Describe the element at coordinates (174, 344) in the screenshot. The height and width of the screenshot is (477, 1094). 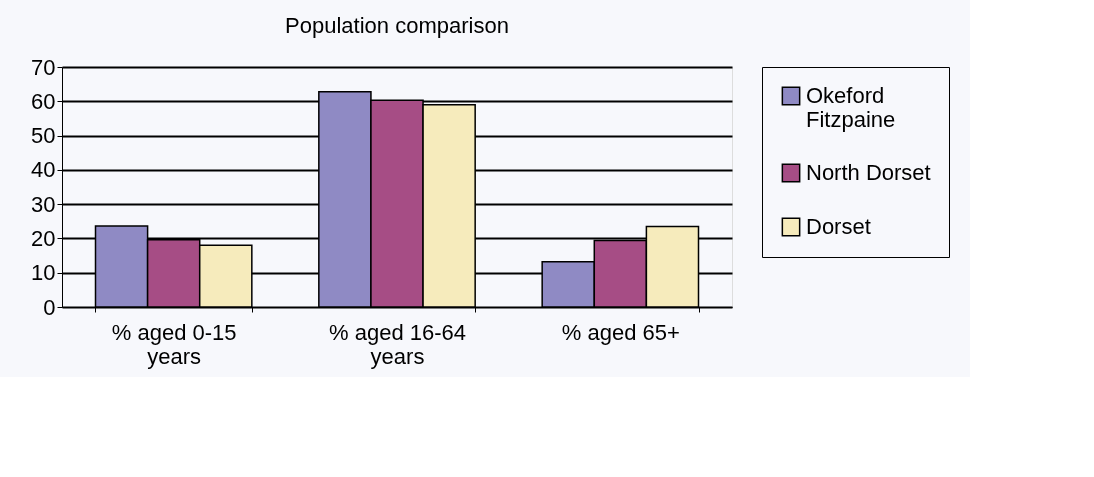
I see `x-tick-label: % aged 0-15 years` at that location.